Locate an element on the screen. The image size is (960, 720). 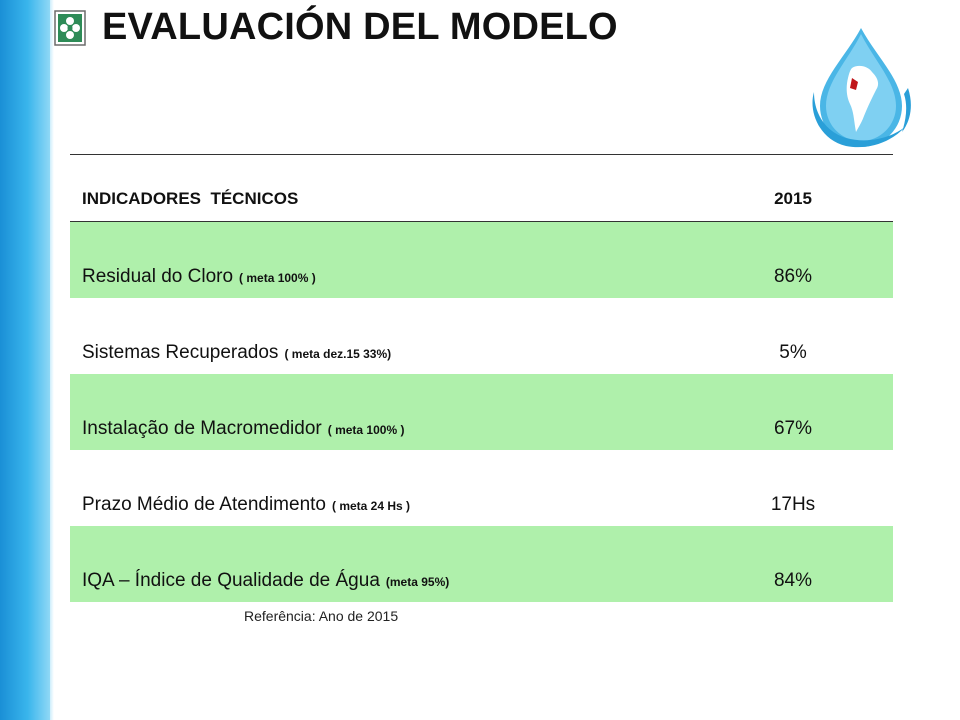
indicator-meta: (meta 95%) is located at coordinates (417, 582).